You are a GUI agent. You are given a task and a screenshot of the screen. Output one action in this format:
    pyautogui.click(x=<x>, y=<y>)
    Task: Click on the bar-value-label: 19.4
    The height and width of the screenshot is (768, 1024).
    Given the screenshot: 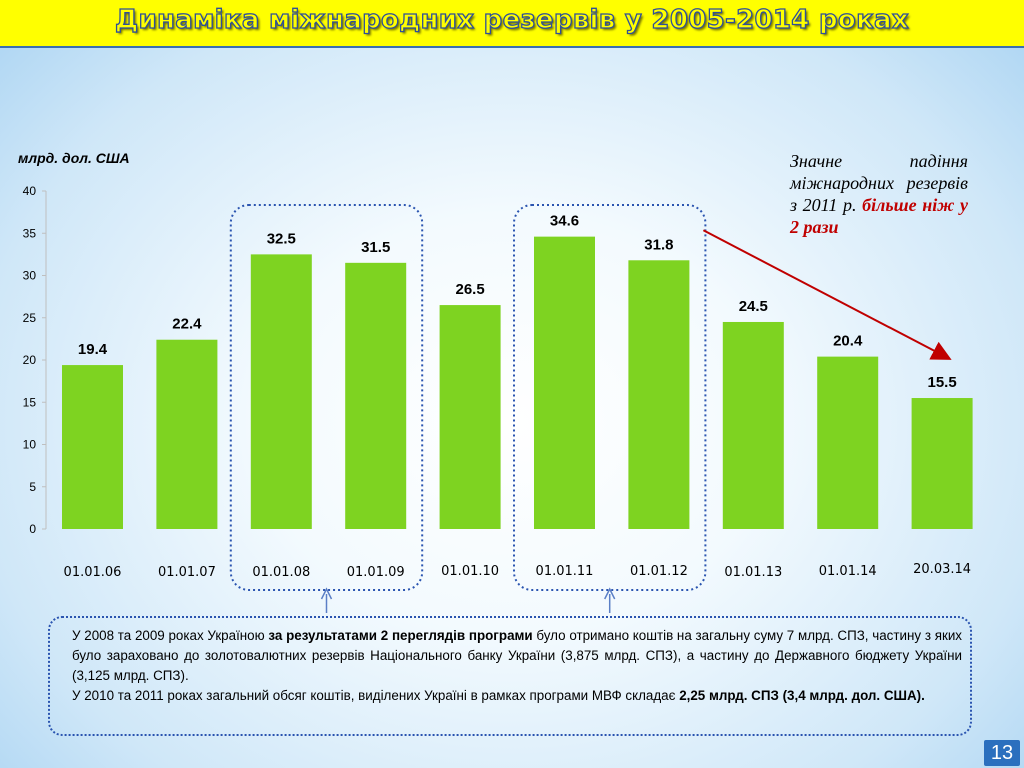 What is the action you would take?
    pyautogui.click(x=93, y=349)
    